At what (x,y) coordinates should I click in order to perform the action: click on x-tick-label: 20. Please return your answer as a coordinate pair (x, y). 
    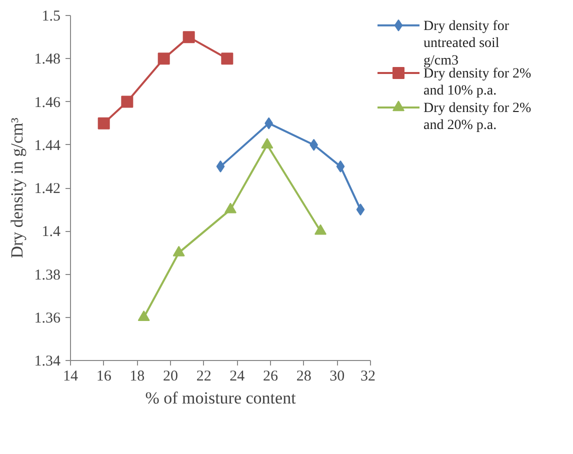
    Looking at the image, I should click on (170, 376).